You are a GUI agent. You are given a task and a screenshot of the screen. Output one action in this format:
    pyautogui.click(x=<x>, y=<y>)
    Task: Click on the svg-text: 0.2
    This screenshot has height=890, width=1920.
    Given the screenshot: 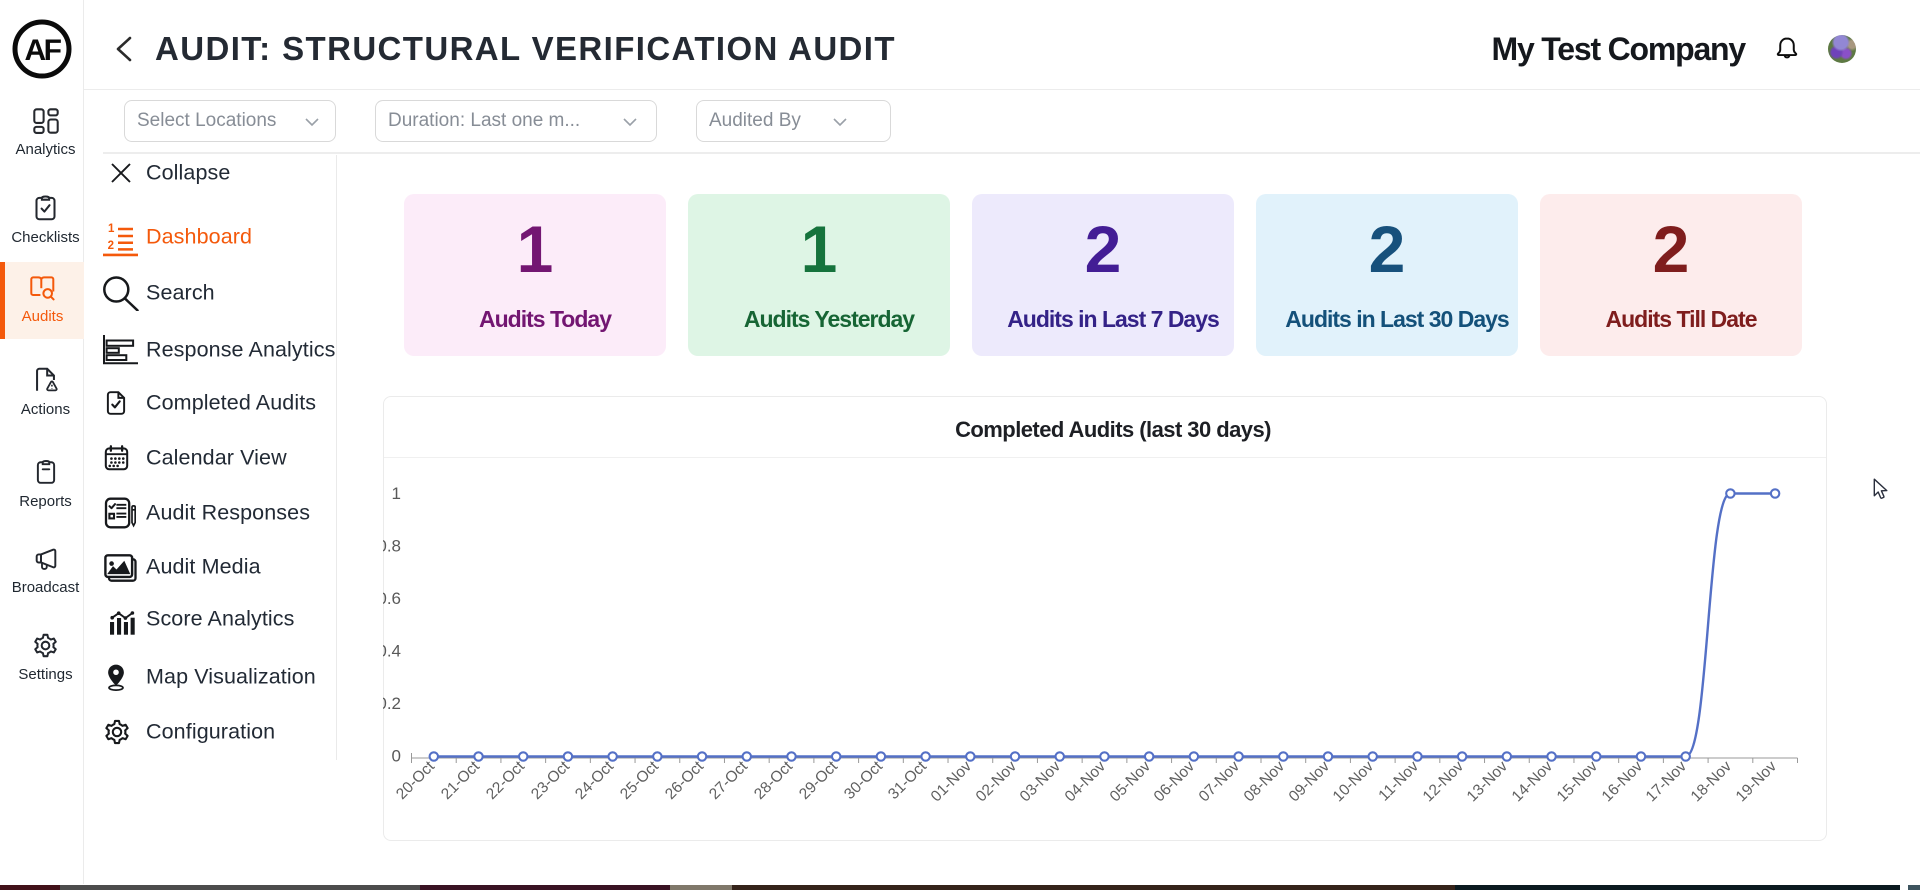 What is the action you would take?
    pyautogui.click(x=392, y=703)
    